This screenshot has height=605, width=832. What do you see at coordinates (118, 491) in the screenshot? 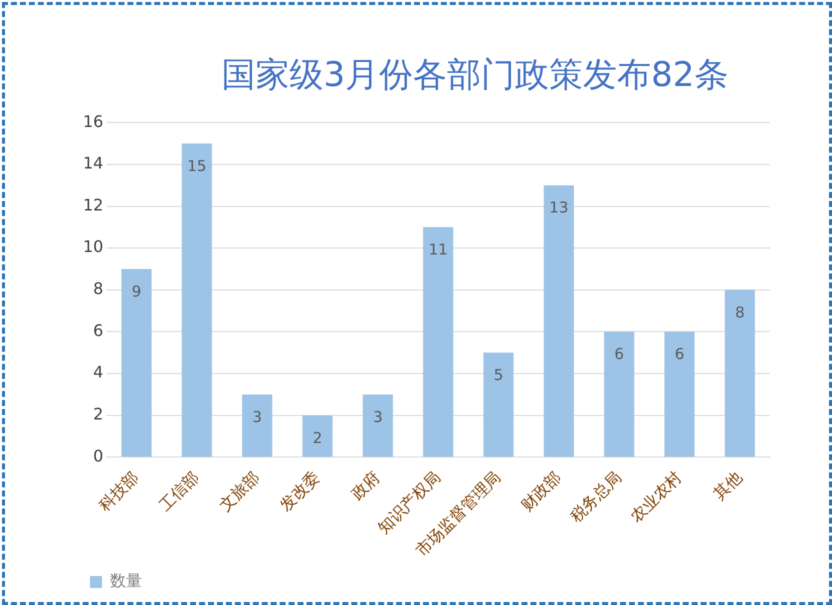
I see `x-tick-label: 科技部` at bounding box center [118, 491].